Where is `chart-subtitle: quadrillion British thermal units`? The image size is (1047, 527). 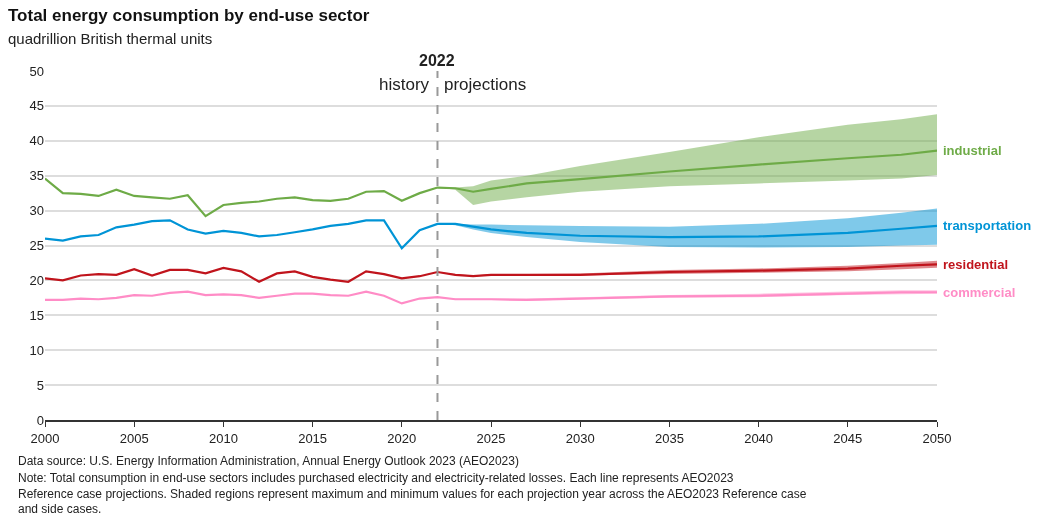 chart-subtitle: quadrillion British thermal units is located at coordinates (110, 38).